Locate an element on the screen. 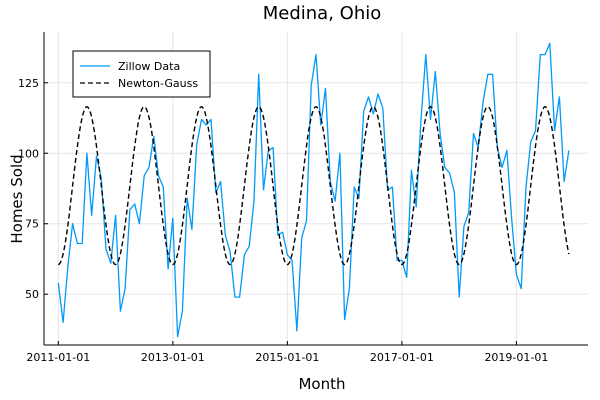 The image size is (600, 400). y-tick-label: 75 is located at coordinates (32, 224).